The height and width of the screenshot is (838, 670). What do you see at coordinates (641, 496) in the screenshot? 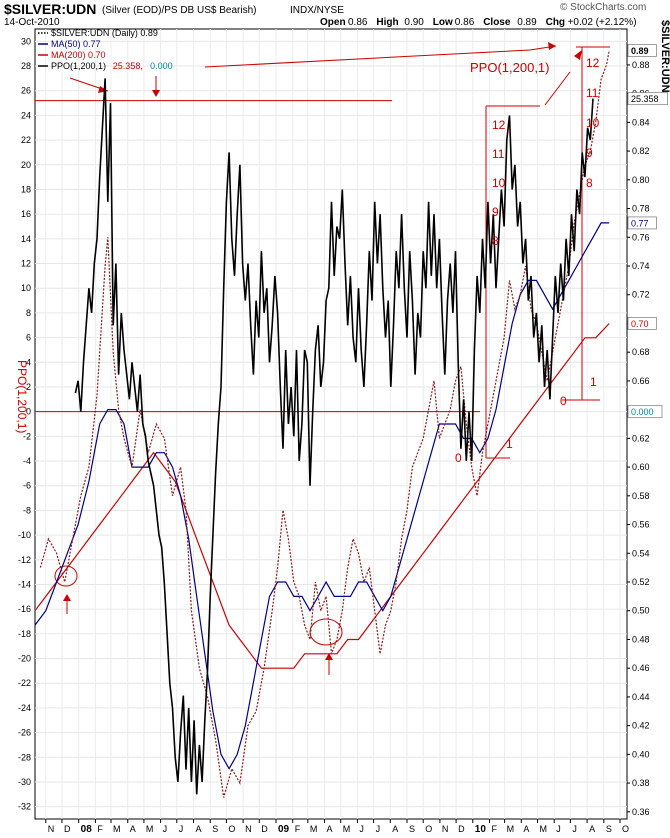
I see `right-tick-label: 0.58` at bounding box center [641, 496].